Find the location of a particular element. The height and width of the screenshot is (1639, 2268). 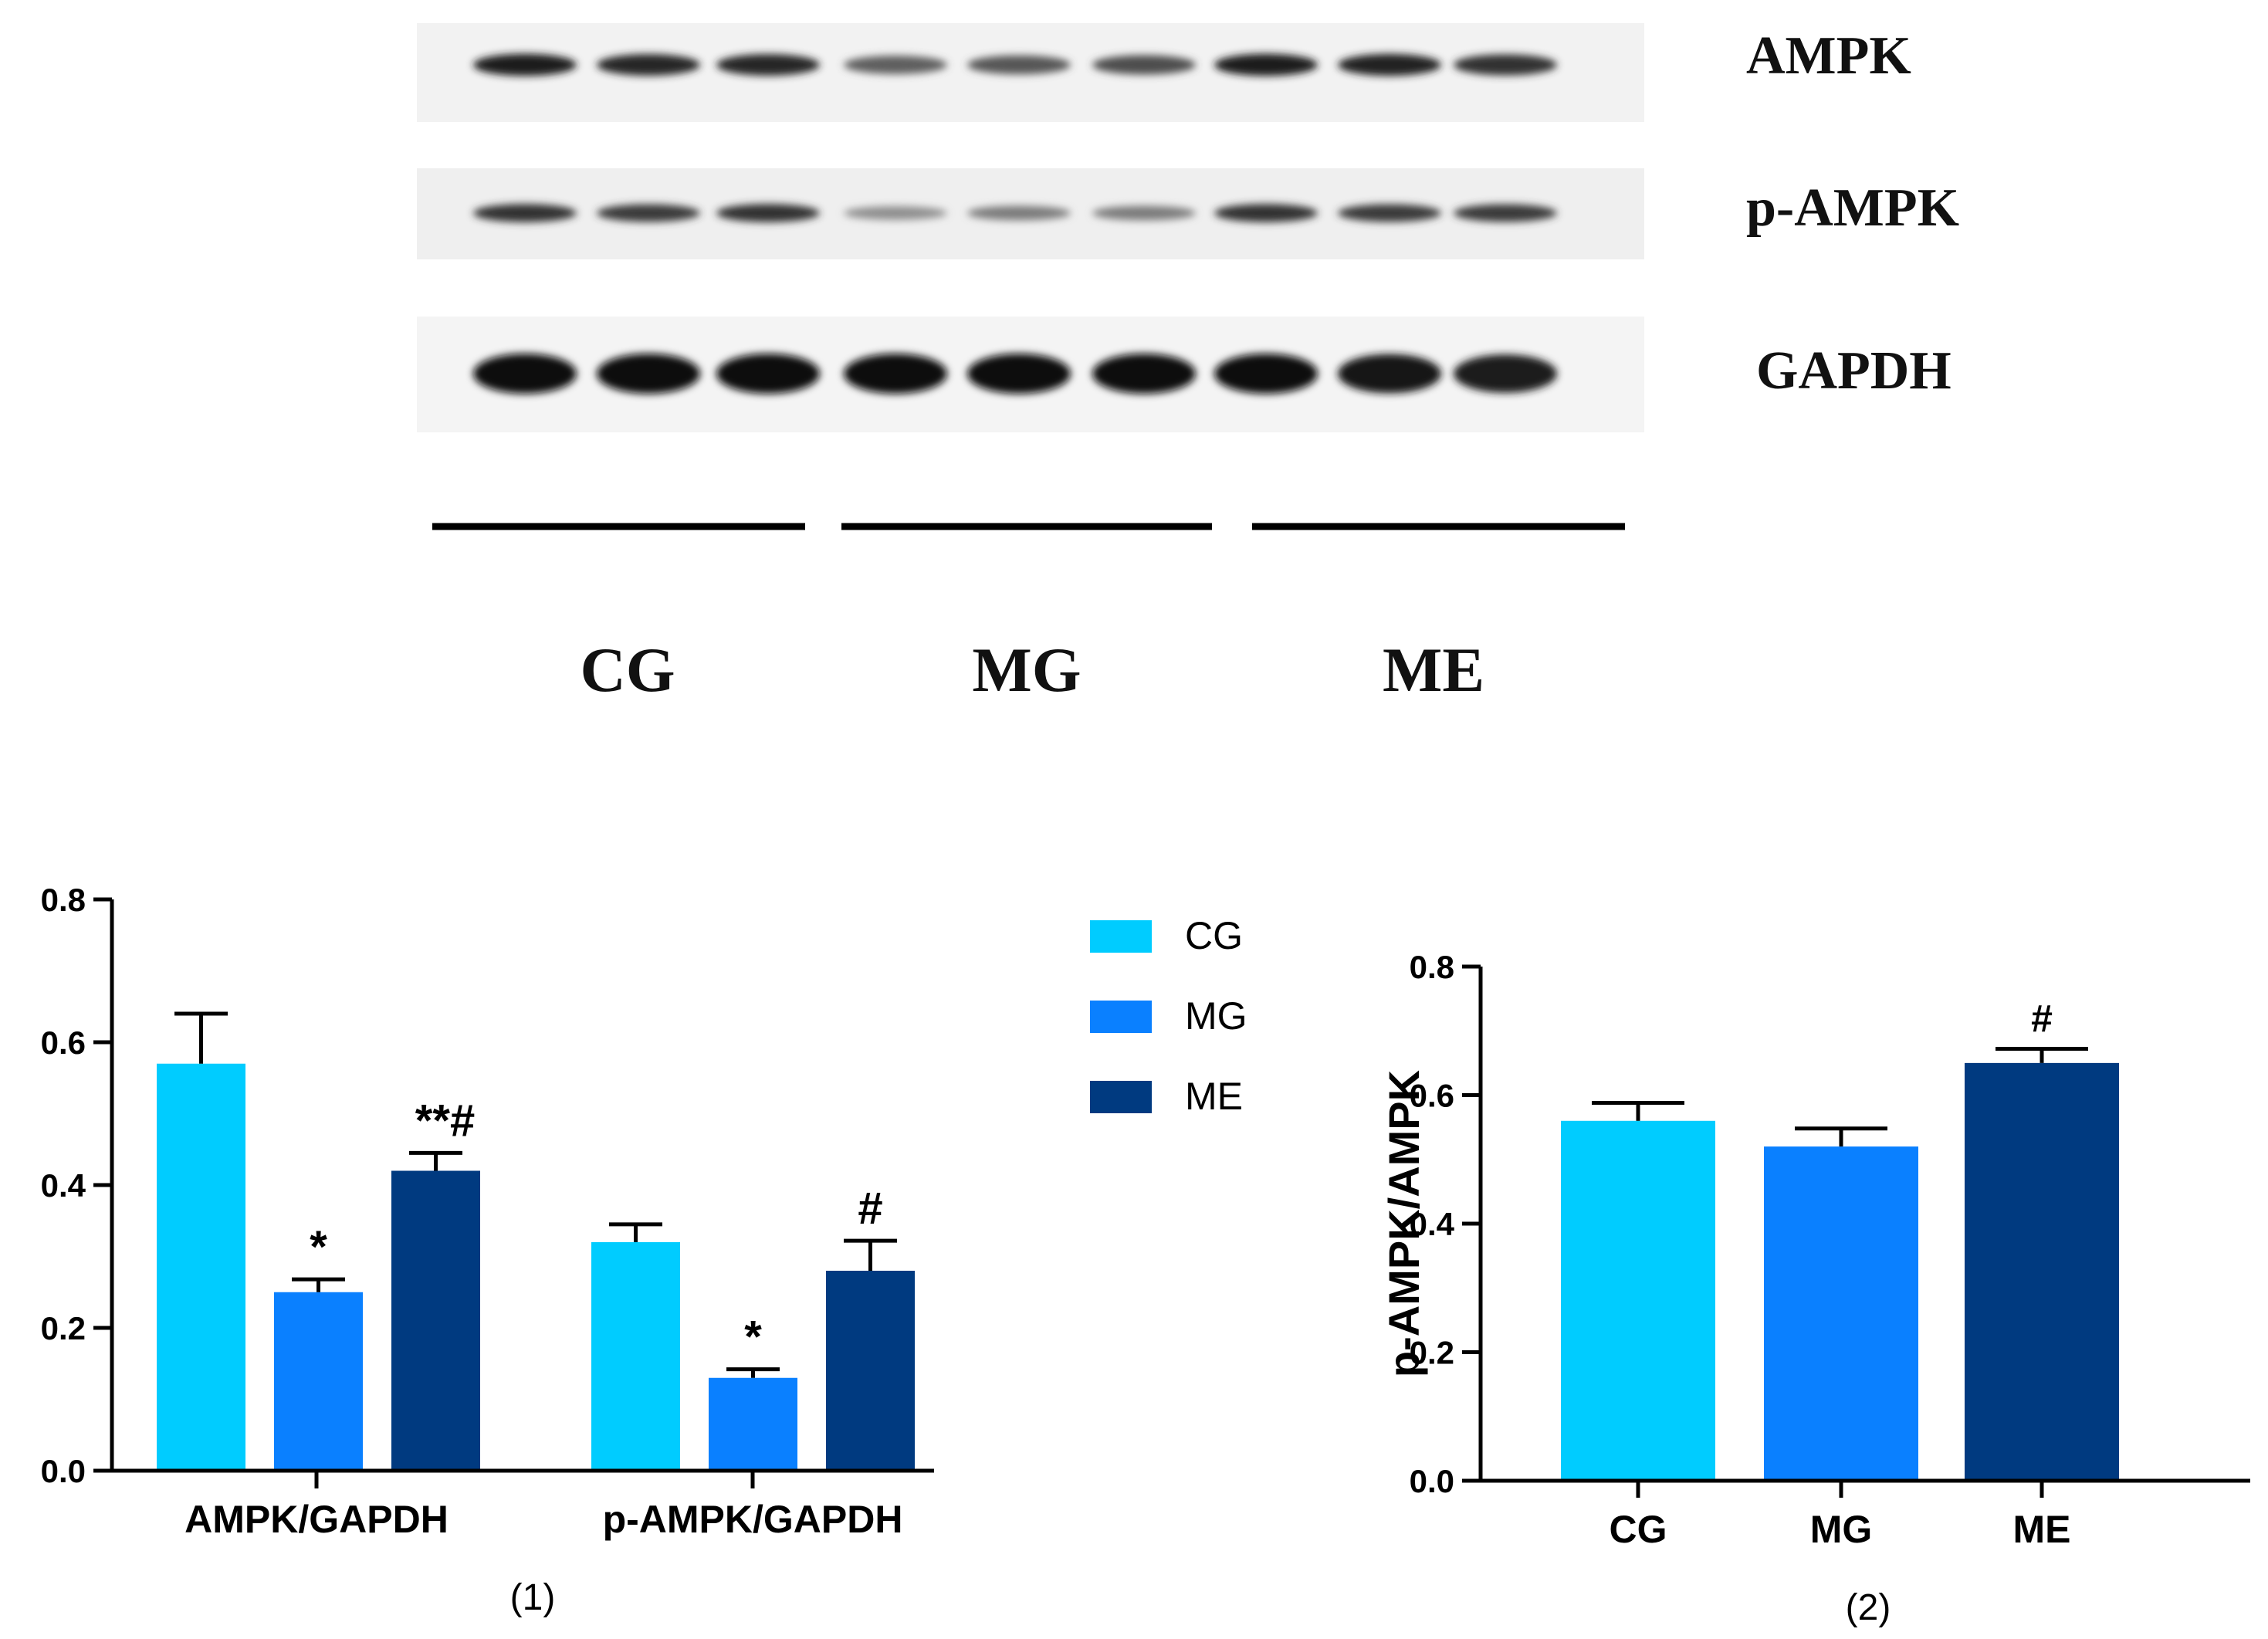

legend-swatch-cg is located at coordinates (1121, 936).